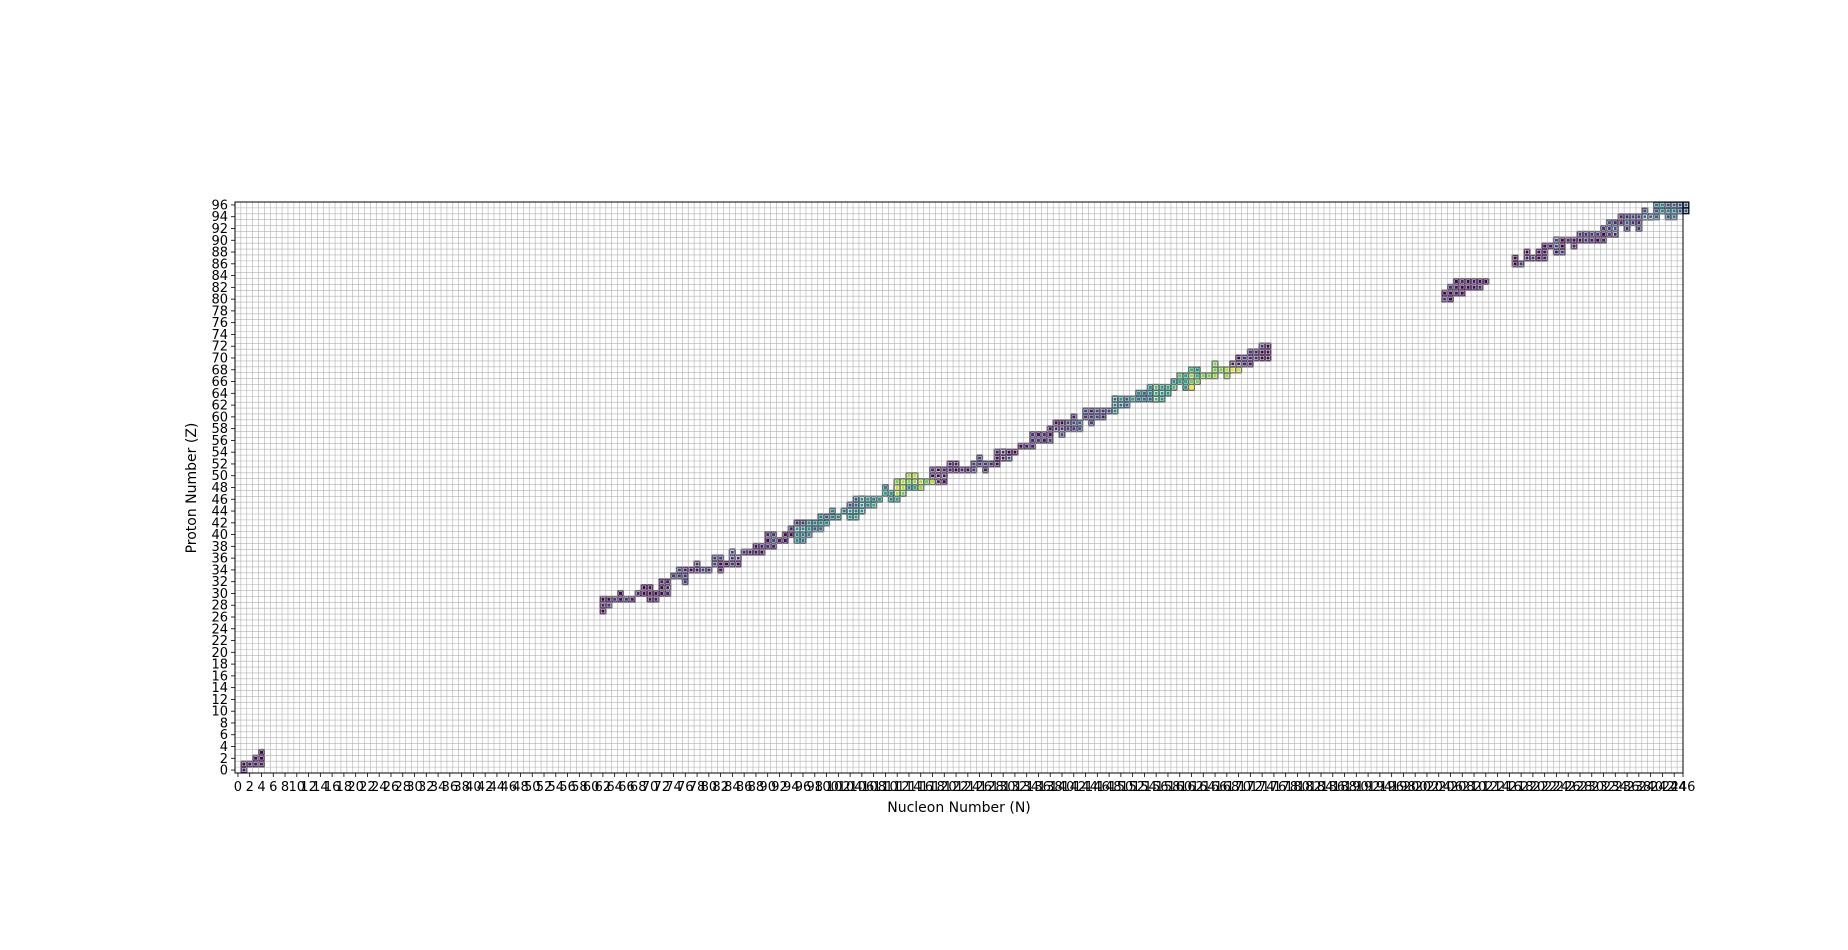 This screenshot has width=1848, height=950. What do you see at coordinates (219, 676) in the screenshot?
I see `y-tick-label: 16` at bounding box center [219, 676].